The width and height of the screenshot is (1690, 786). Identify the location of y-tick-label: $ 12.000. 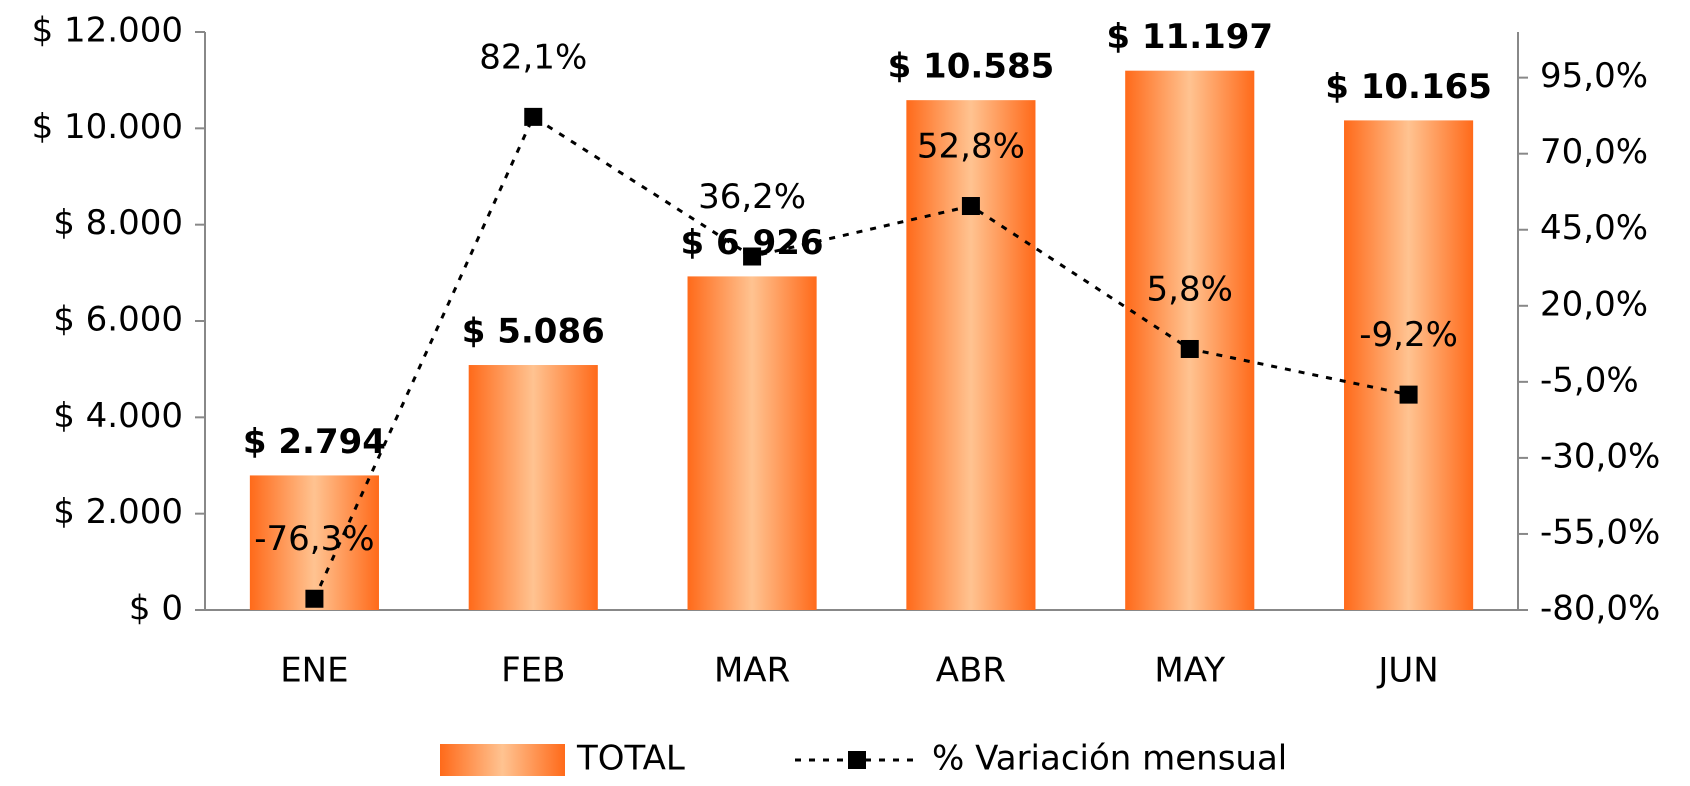
(107, 31).